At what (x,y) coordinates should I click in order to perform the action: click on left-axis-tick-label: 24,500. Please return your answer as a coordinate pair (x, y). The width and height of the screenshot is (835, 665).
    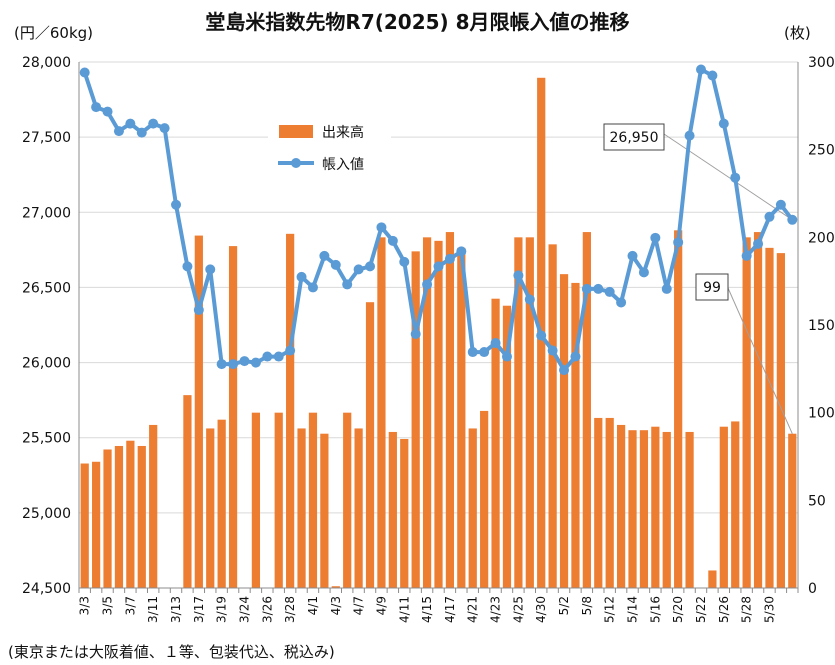
    Looking at the image, I should click on (46, 589).